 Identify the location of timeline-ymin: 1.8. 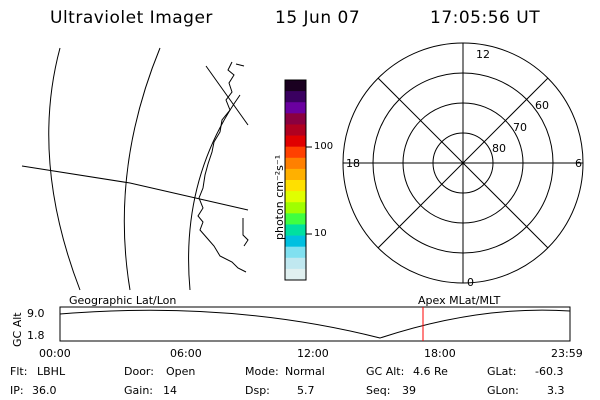
(36, 335).